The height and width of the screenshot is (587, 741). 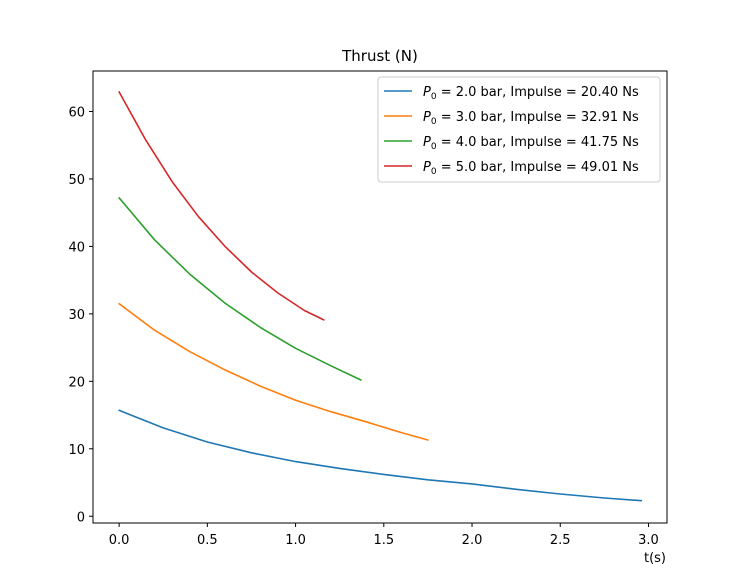 I want to click on x-tick-label: 0.5, so click(x=207, y=540).